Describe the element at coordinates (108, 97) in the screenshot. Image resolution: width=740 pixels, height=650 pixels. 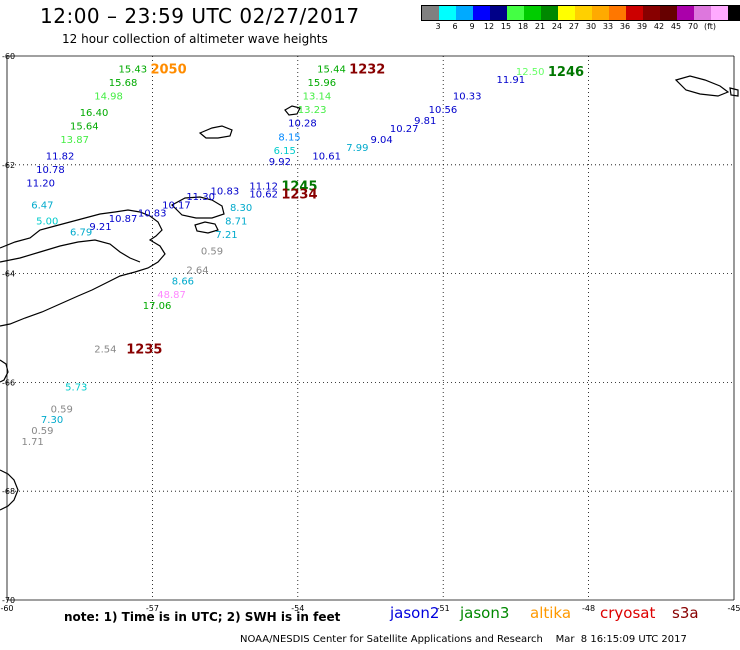
I see `wave-height-value: 14.98` at that location.